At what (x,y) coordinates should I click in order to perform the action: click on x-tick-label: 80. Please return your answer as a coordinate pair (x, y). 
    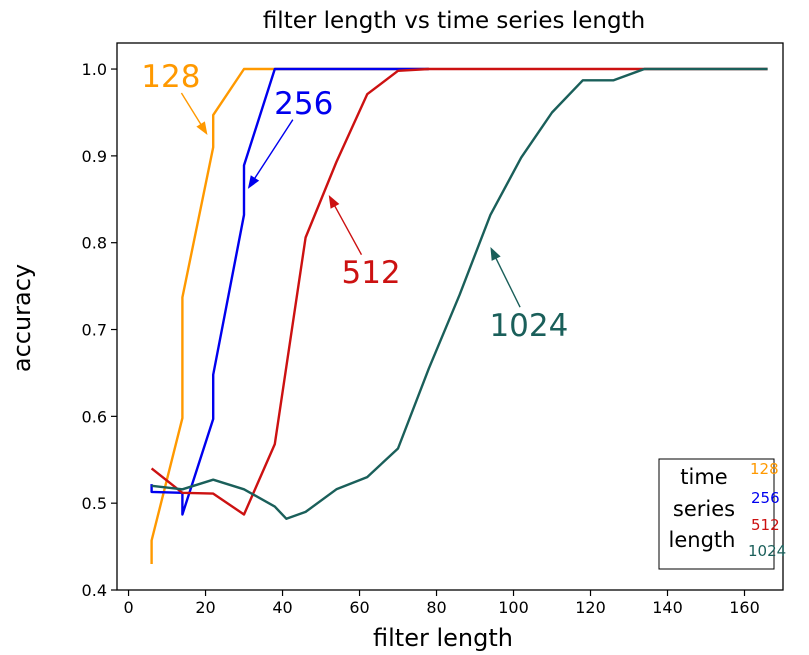
    Looking at the image, I should click on (436, 607).